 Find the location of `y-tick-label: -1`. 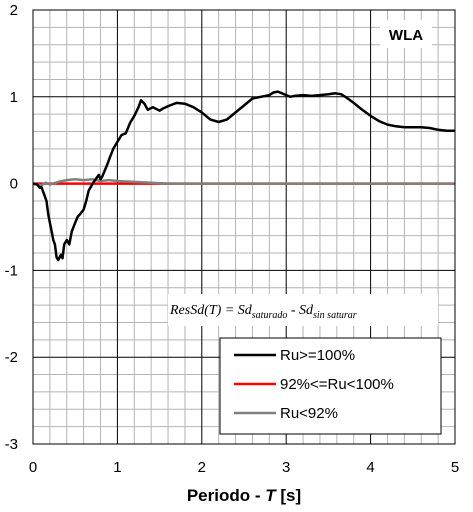

y-tick-label: -1 is located at coordinates (11, 270).